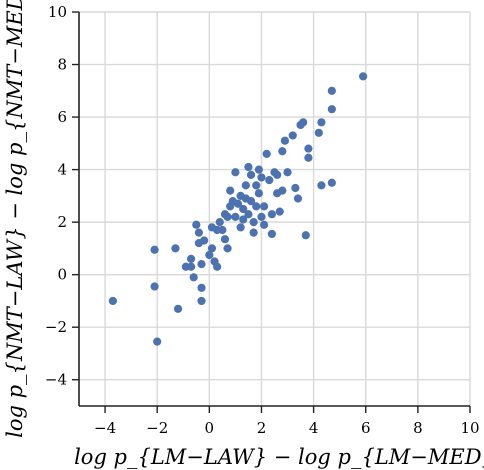 This screenshot has height=470, width=484. I want to click on y-tick-labels: −4 −2 0 2 4 6 8 10, so click(56, 196).